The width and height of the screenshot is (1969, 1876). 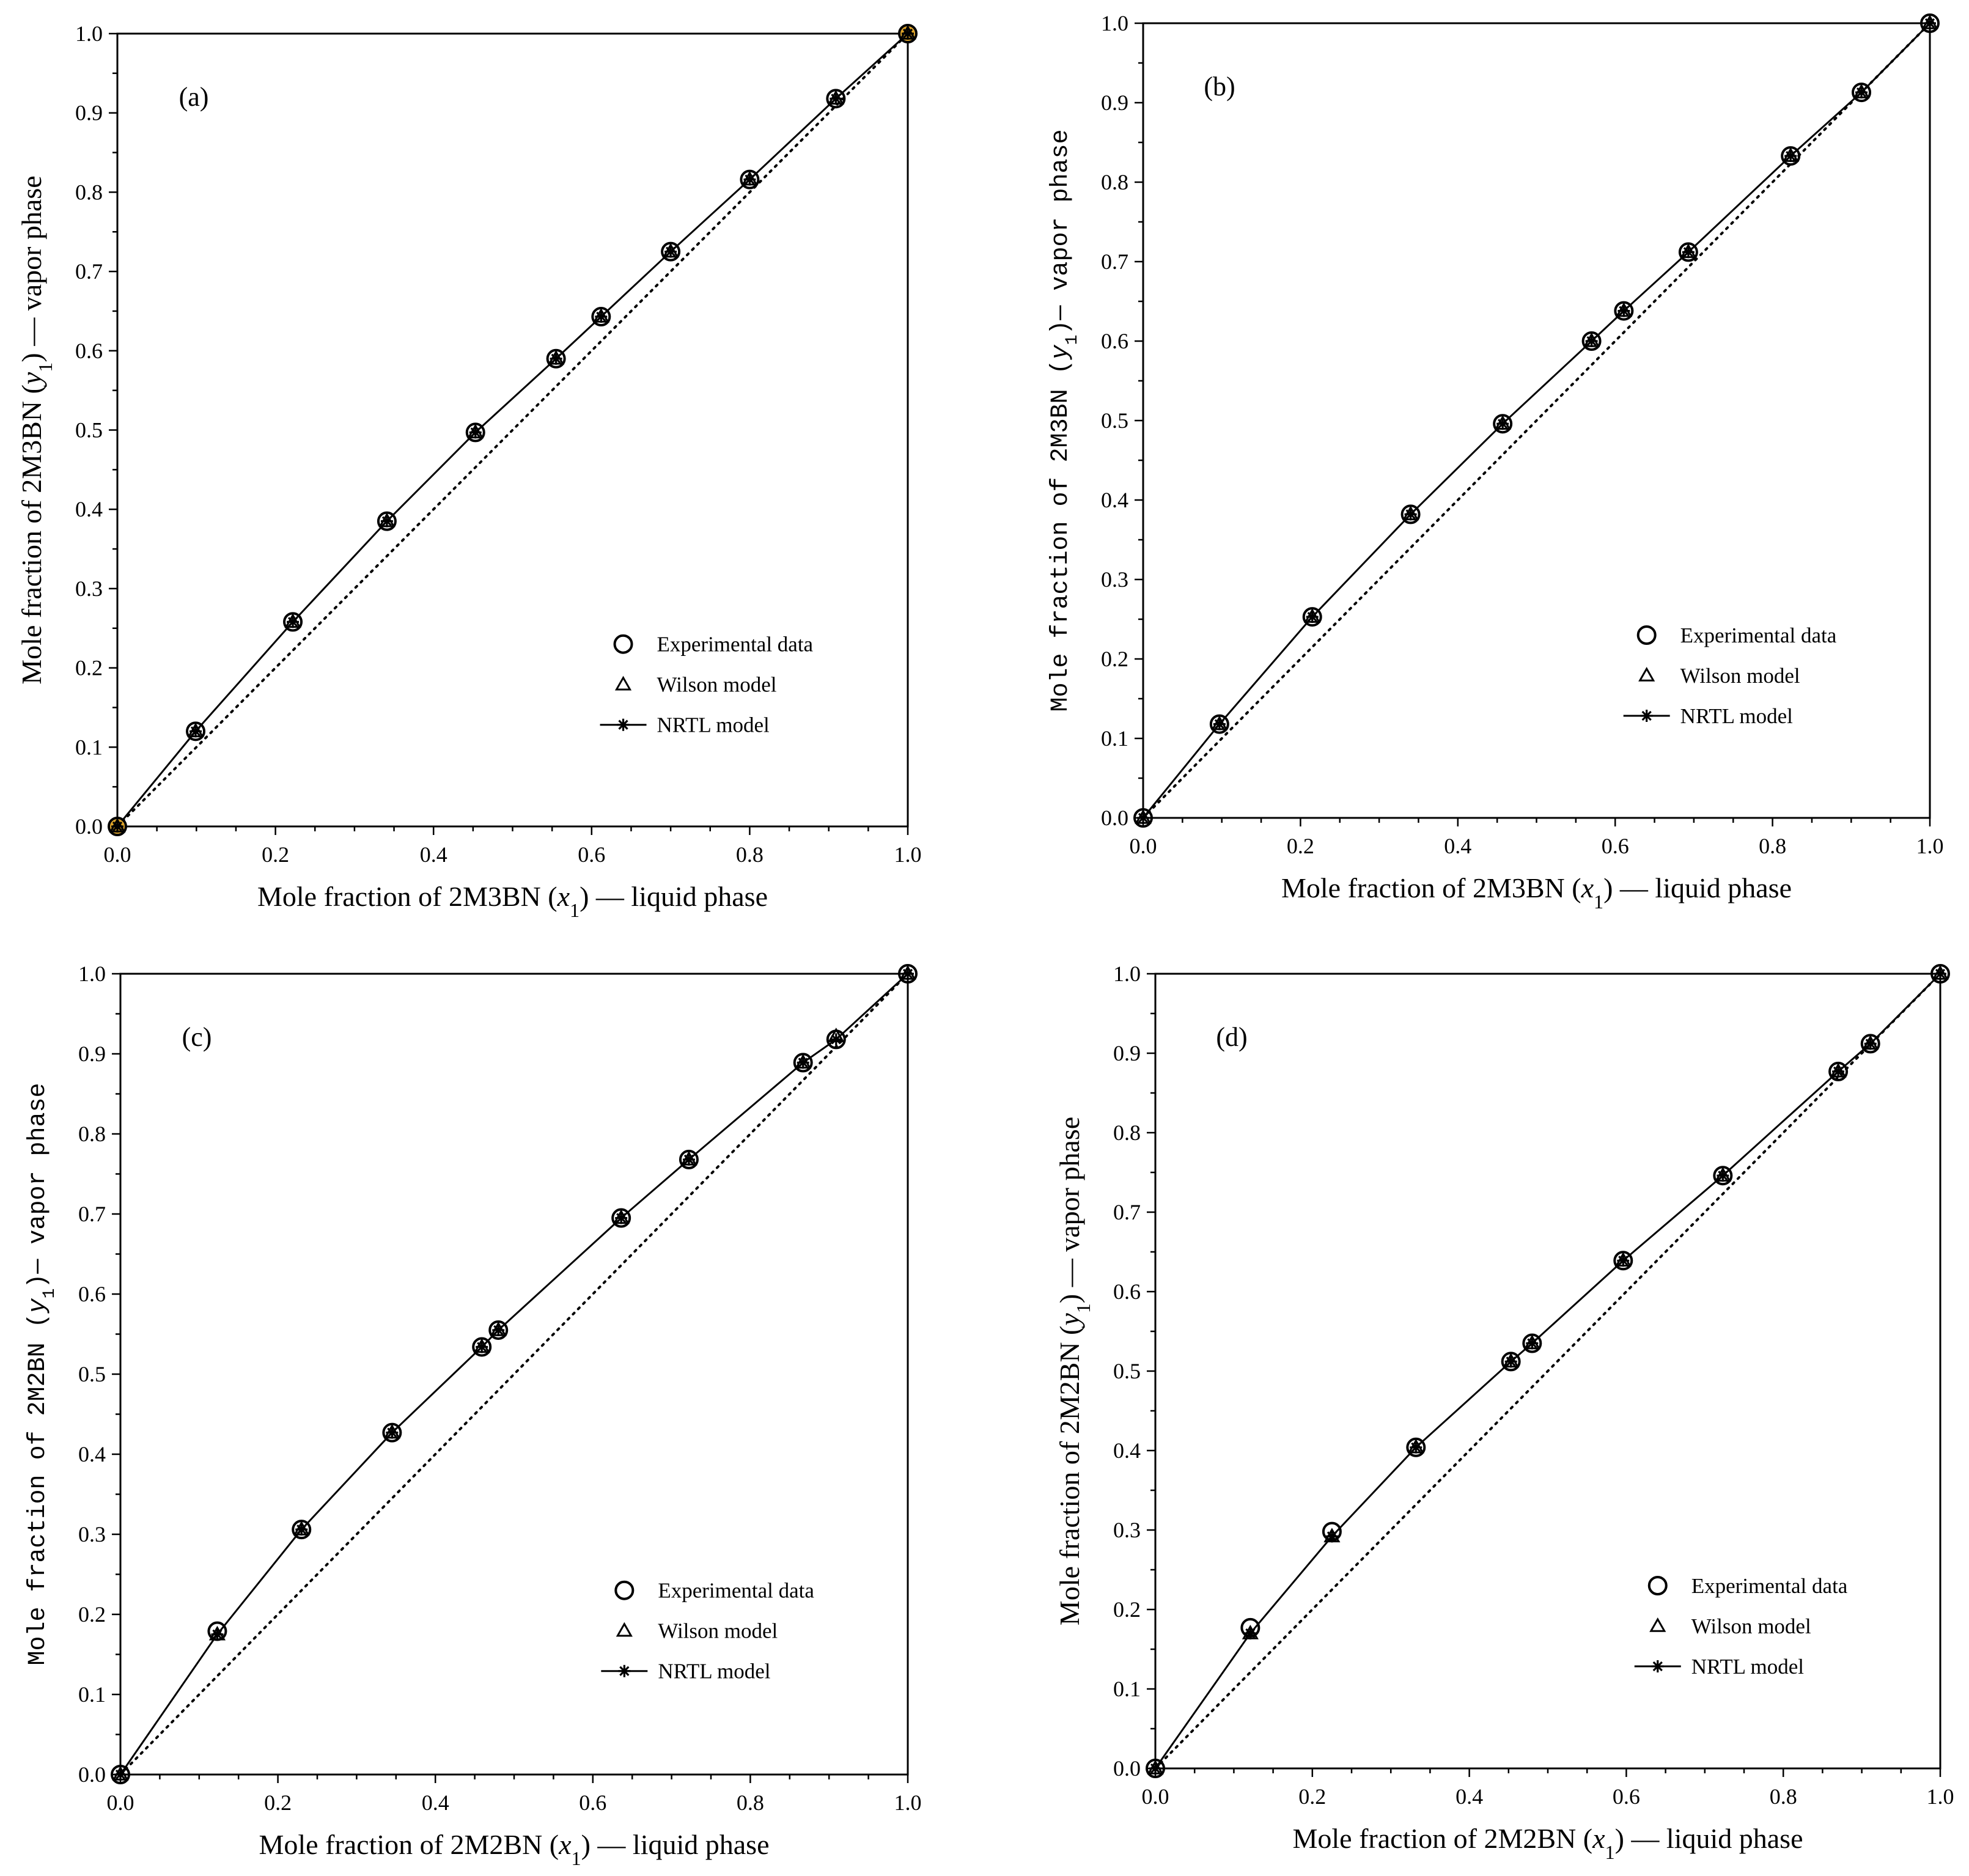 I want to click on x-axis-title-prefix: Mole fraction of 2M2BN (, so click(x=1443, y=1838).